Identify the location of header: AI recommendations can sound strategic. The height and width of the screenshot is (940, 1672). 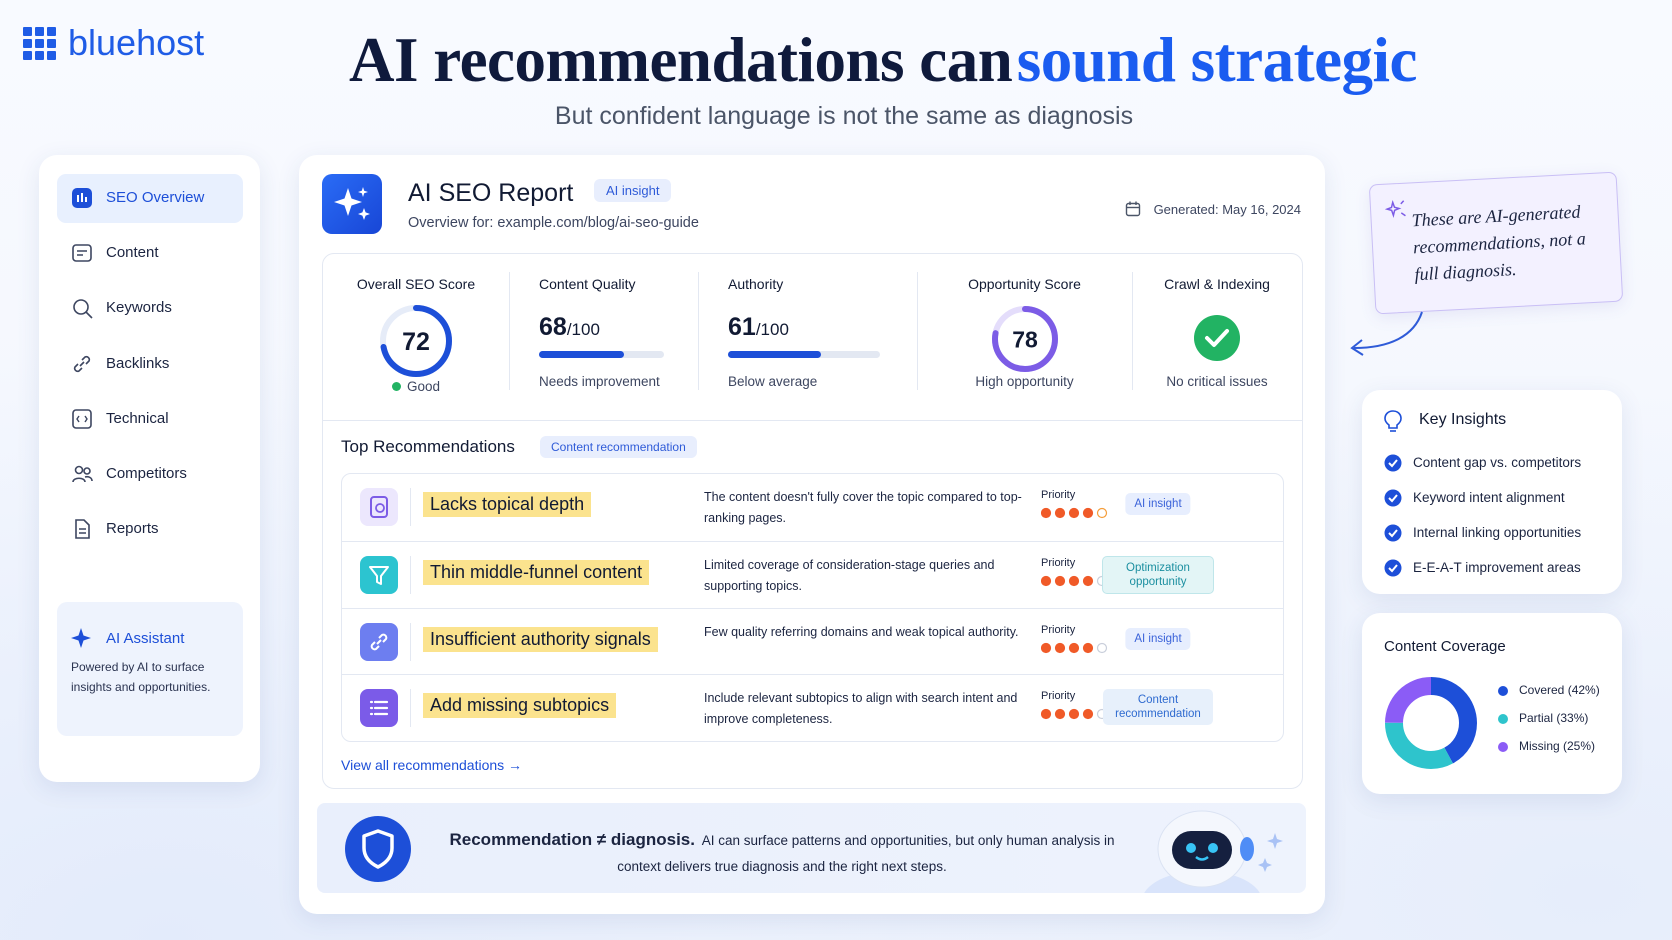
(836, 60).